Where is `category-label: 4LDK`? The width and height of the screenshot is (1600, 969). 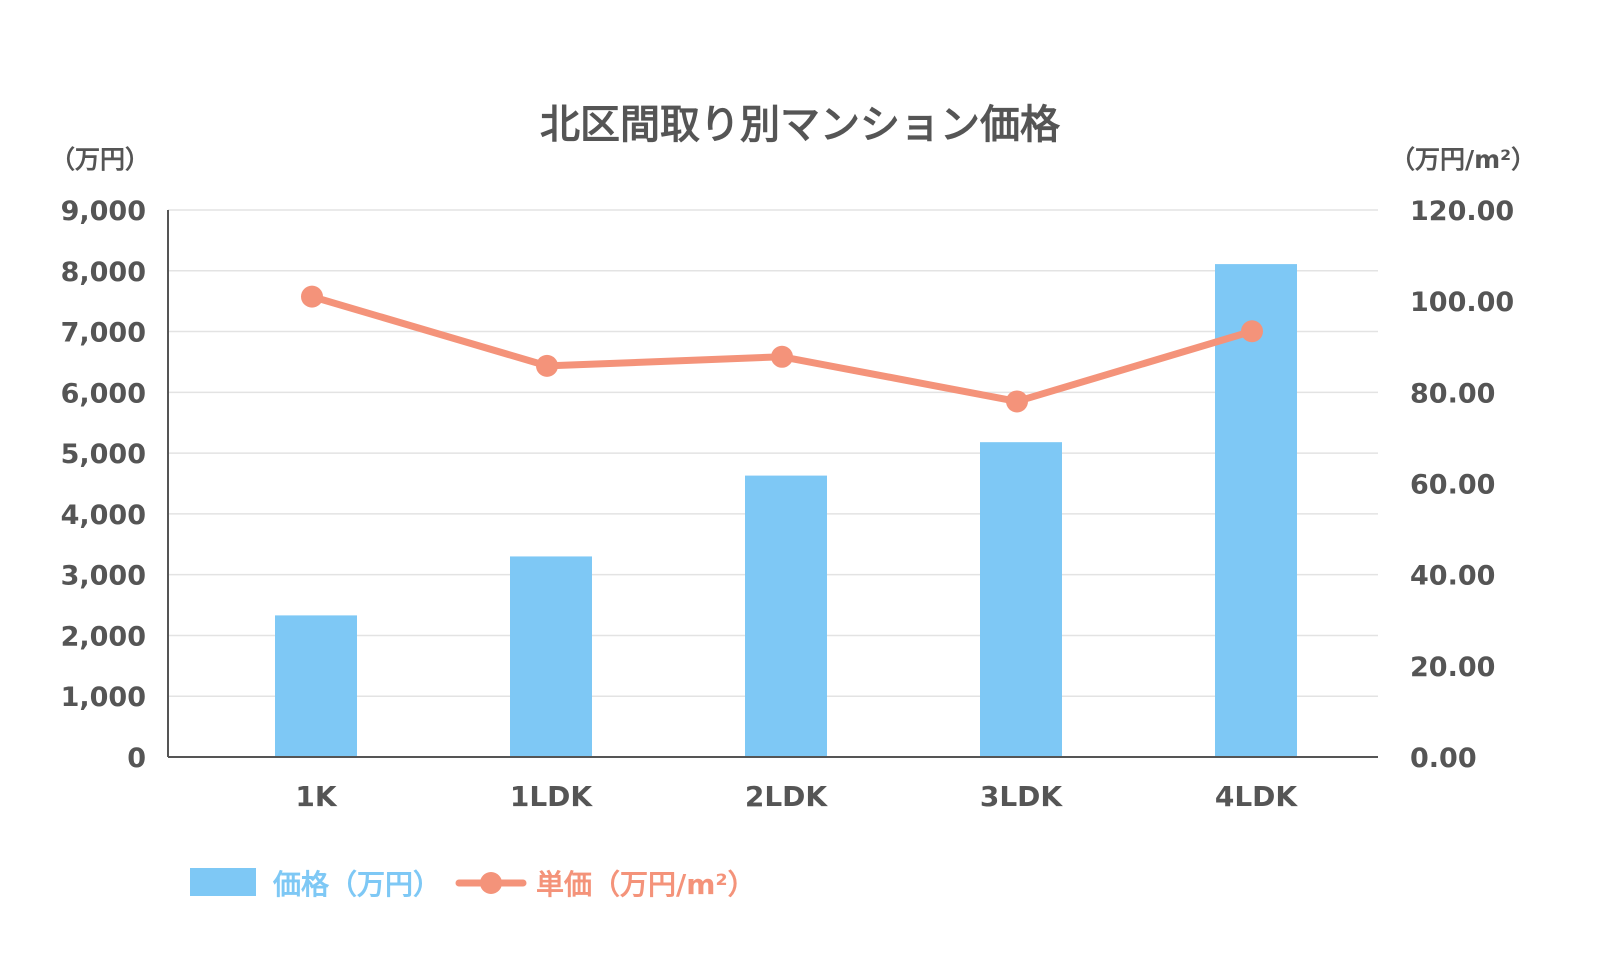
category-label: 4LDK is located at coordinates (1257, 796).